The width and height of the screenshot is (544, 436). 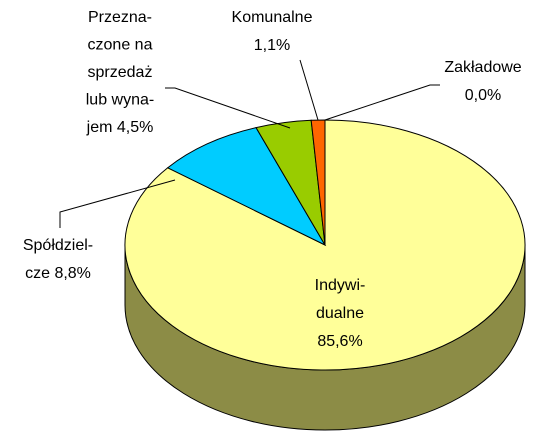 I want to click on category-label: sprzedaż, so click(x=120, y=72).